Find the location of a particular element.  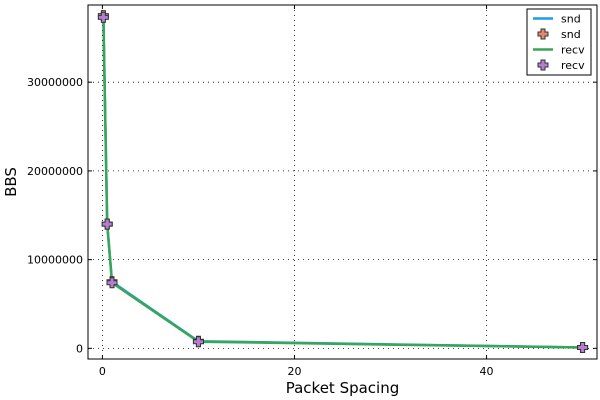

legend-box is located at coordinates (559, 42).